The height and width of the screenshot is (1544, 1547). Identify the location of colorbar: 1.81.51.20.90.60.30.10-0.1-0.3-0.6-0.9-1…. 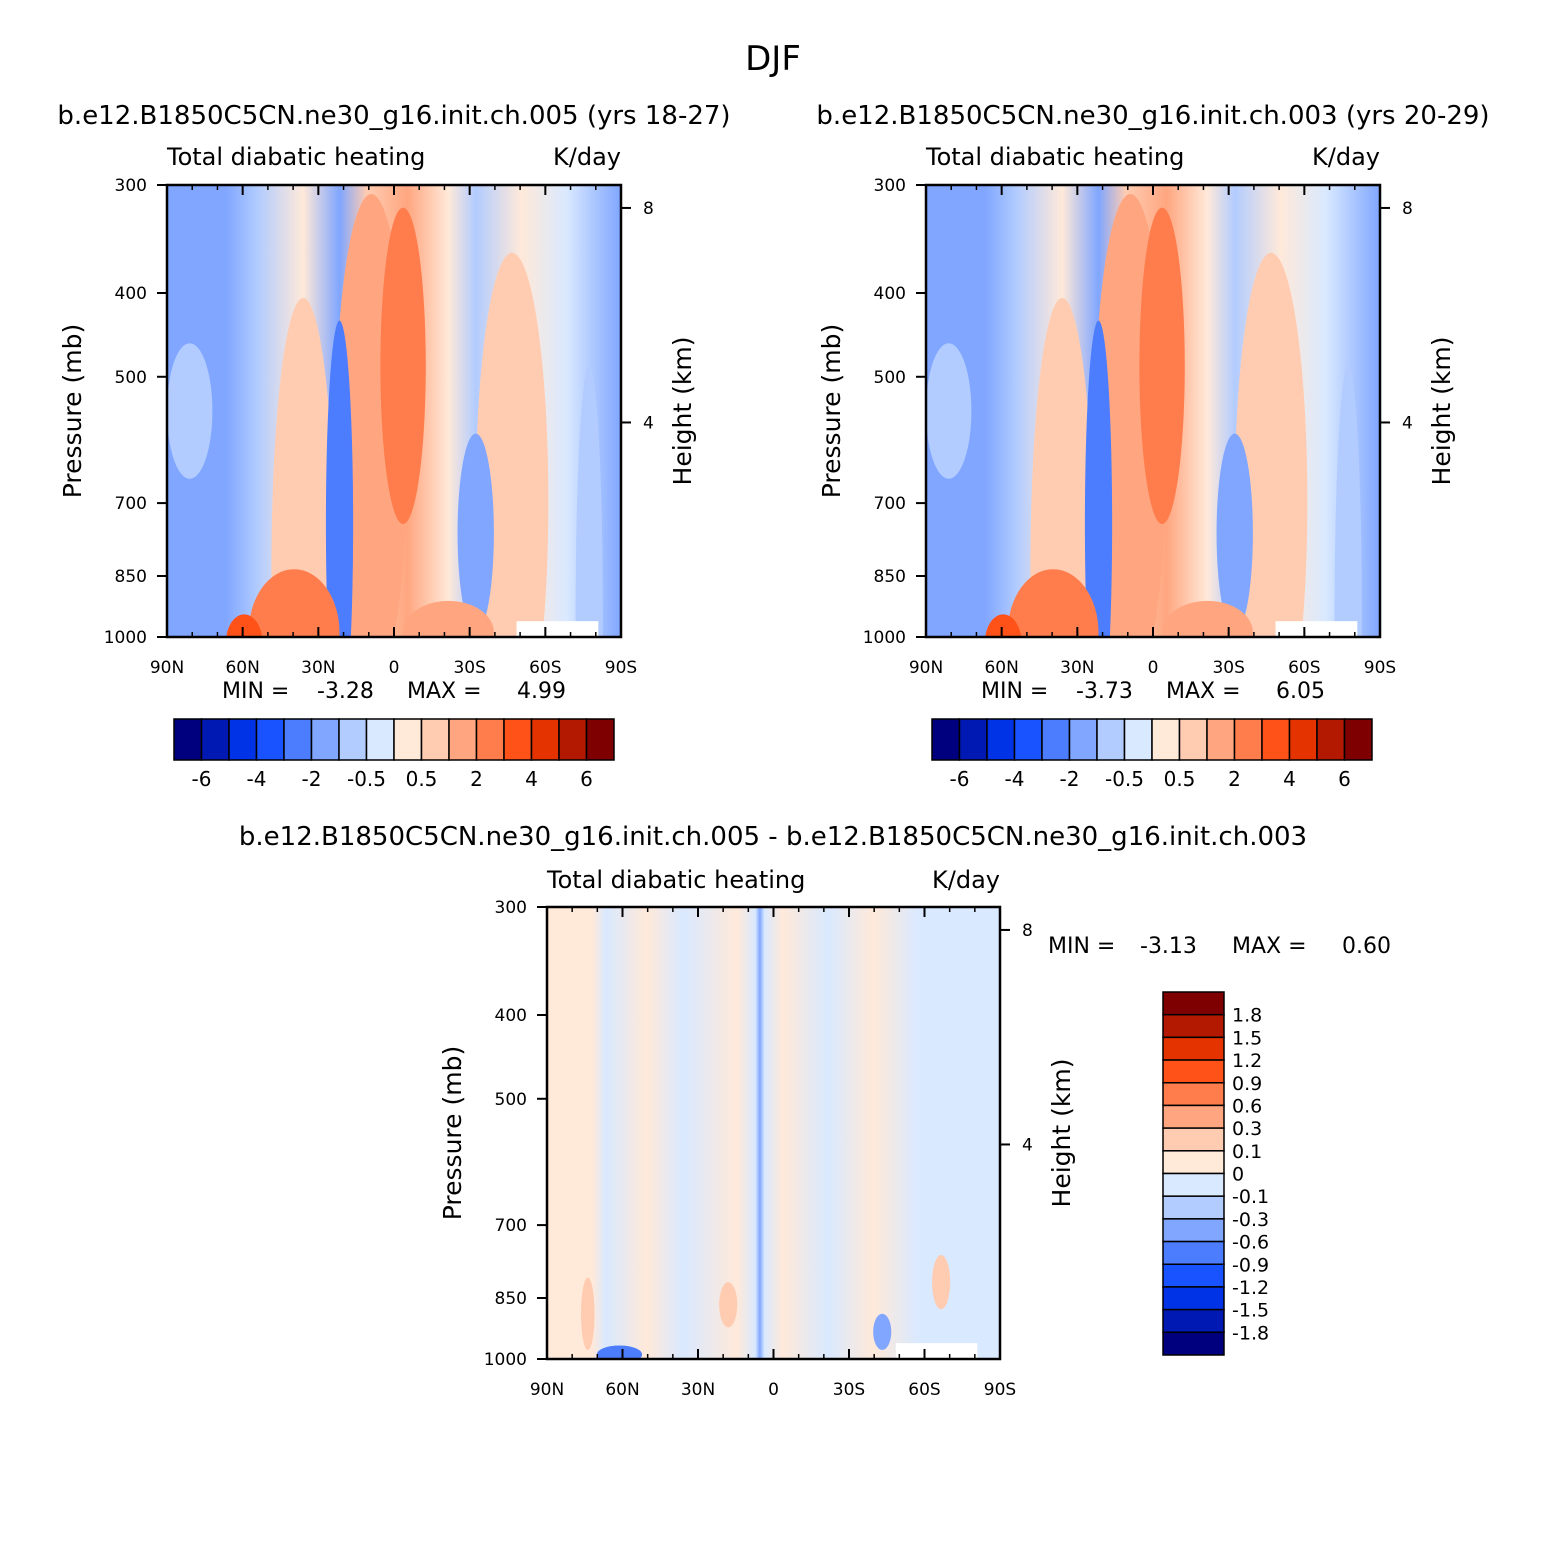
(1215, 1173).